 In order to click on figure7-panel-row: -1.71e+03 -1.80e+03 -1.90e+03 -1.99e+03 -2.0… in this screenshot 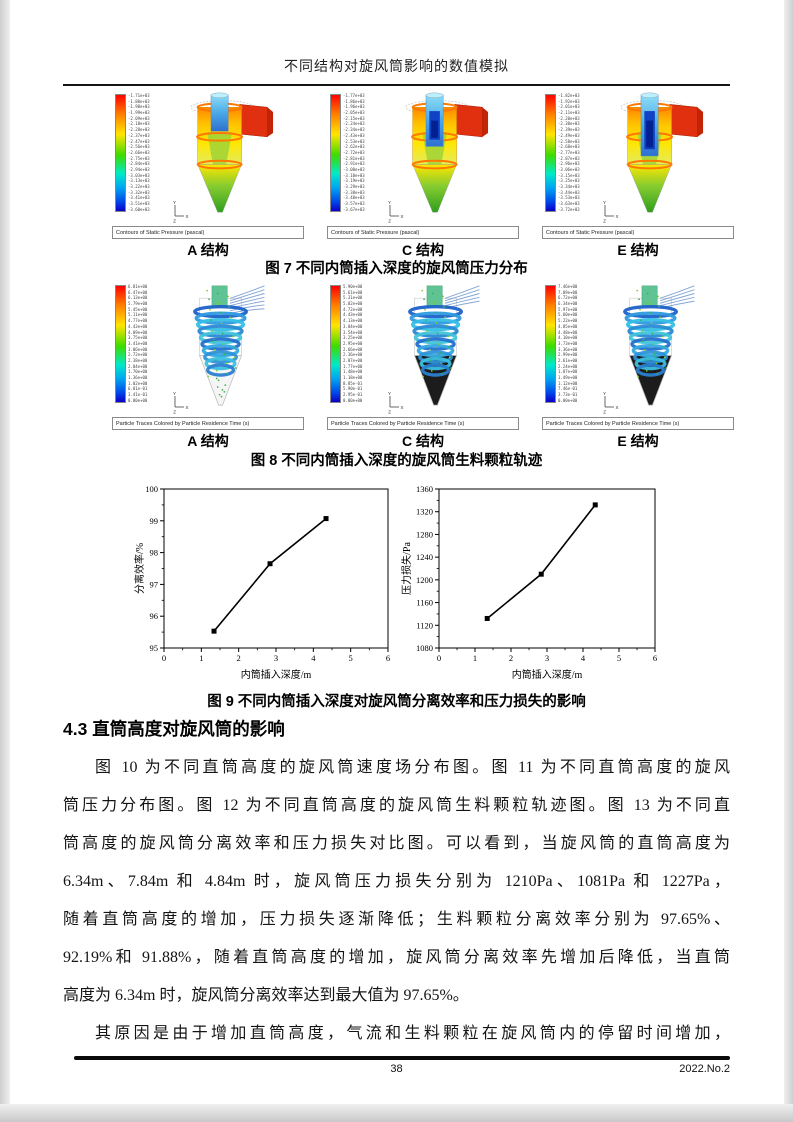, I will do `click(423, 164)`.